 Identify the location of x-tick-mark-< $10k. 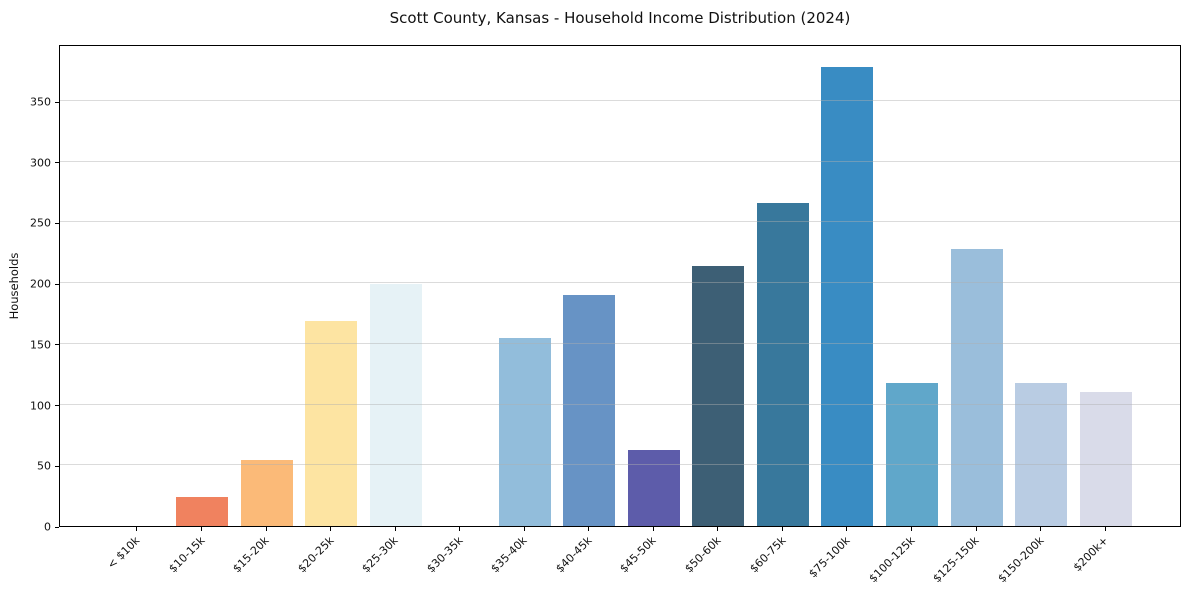
(137, 529).